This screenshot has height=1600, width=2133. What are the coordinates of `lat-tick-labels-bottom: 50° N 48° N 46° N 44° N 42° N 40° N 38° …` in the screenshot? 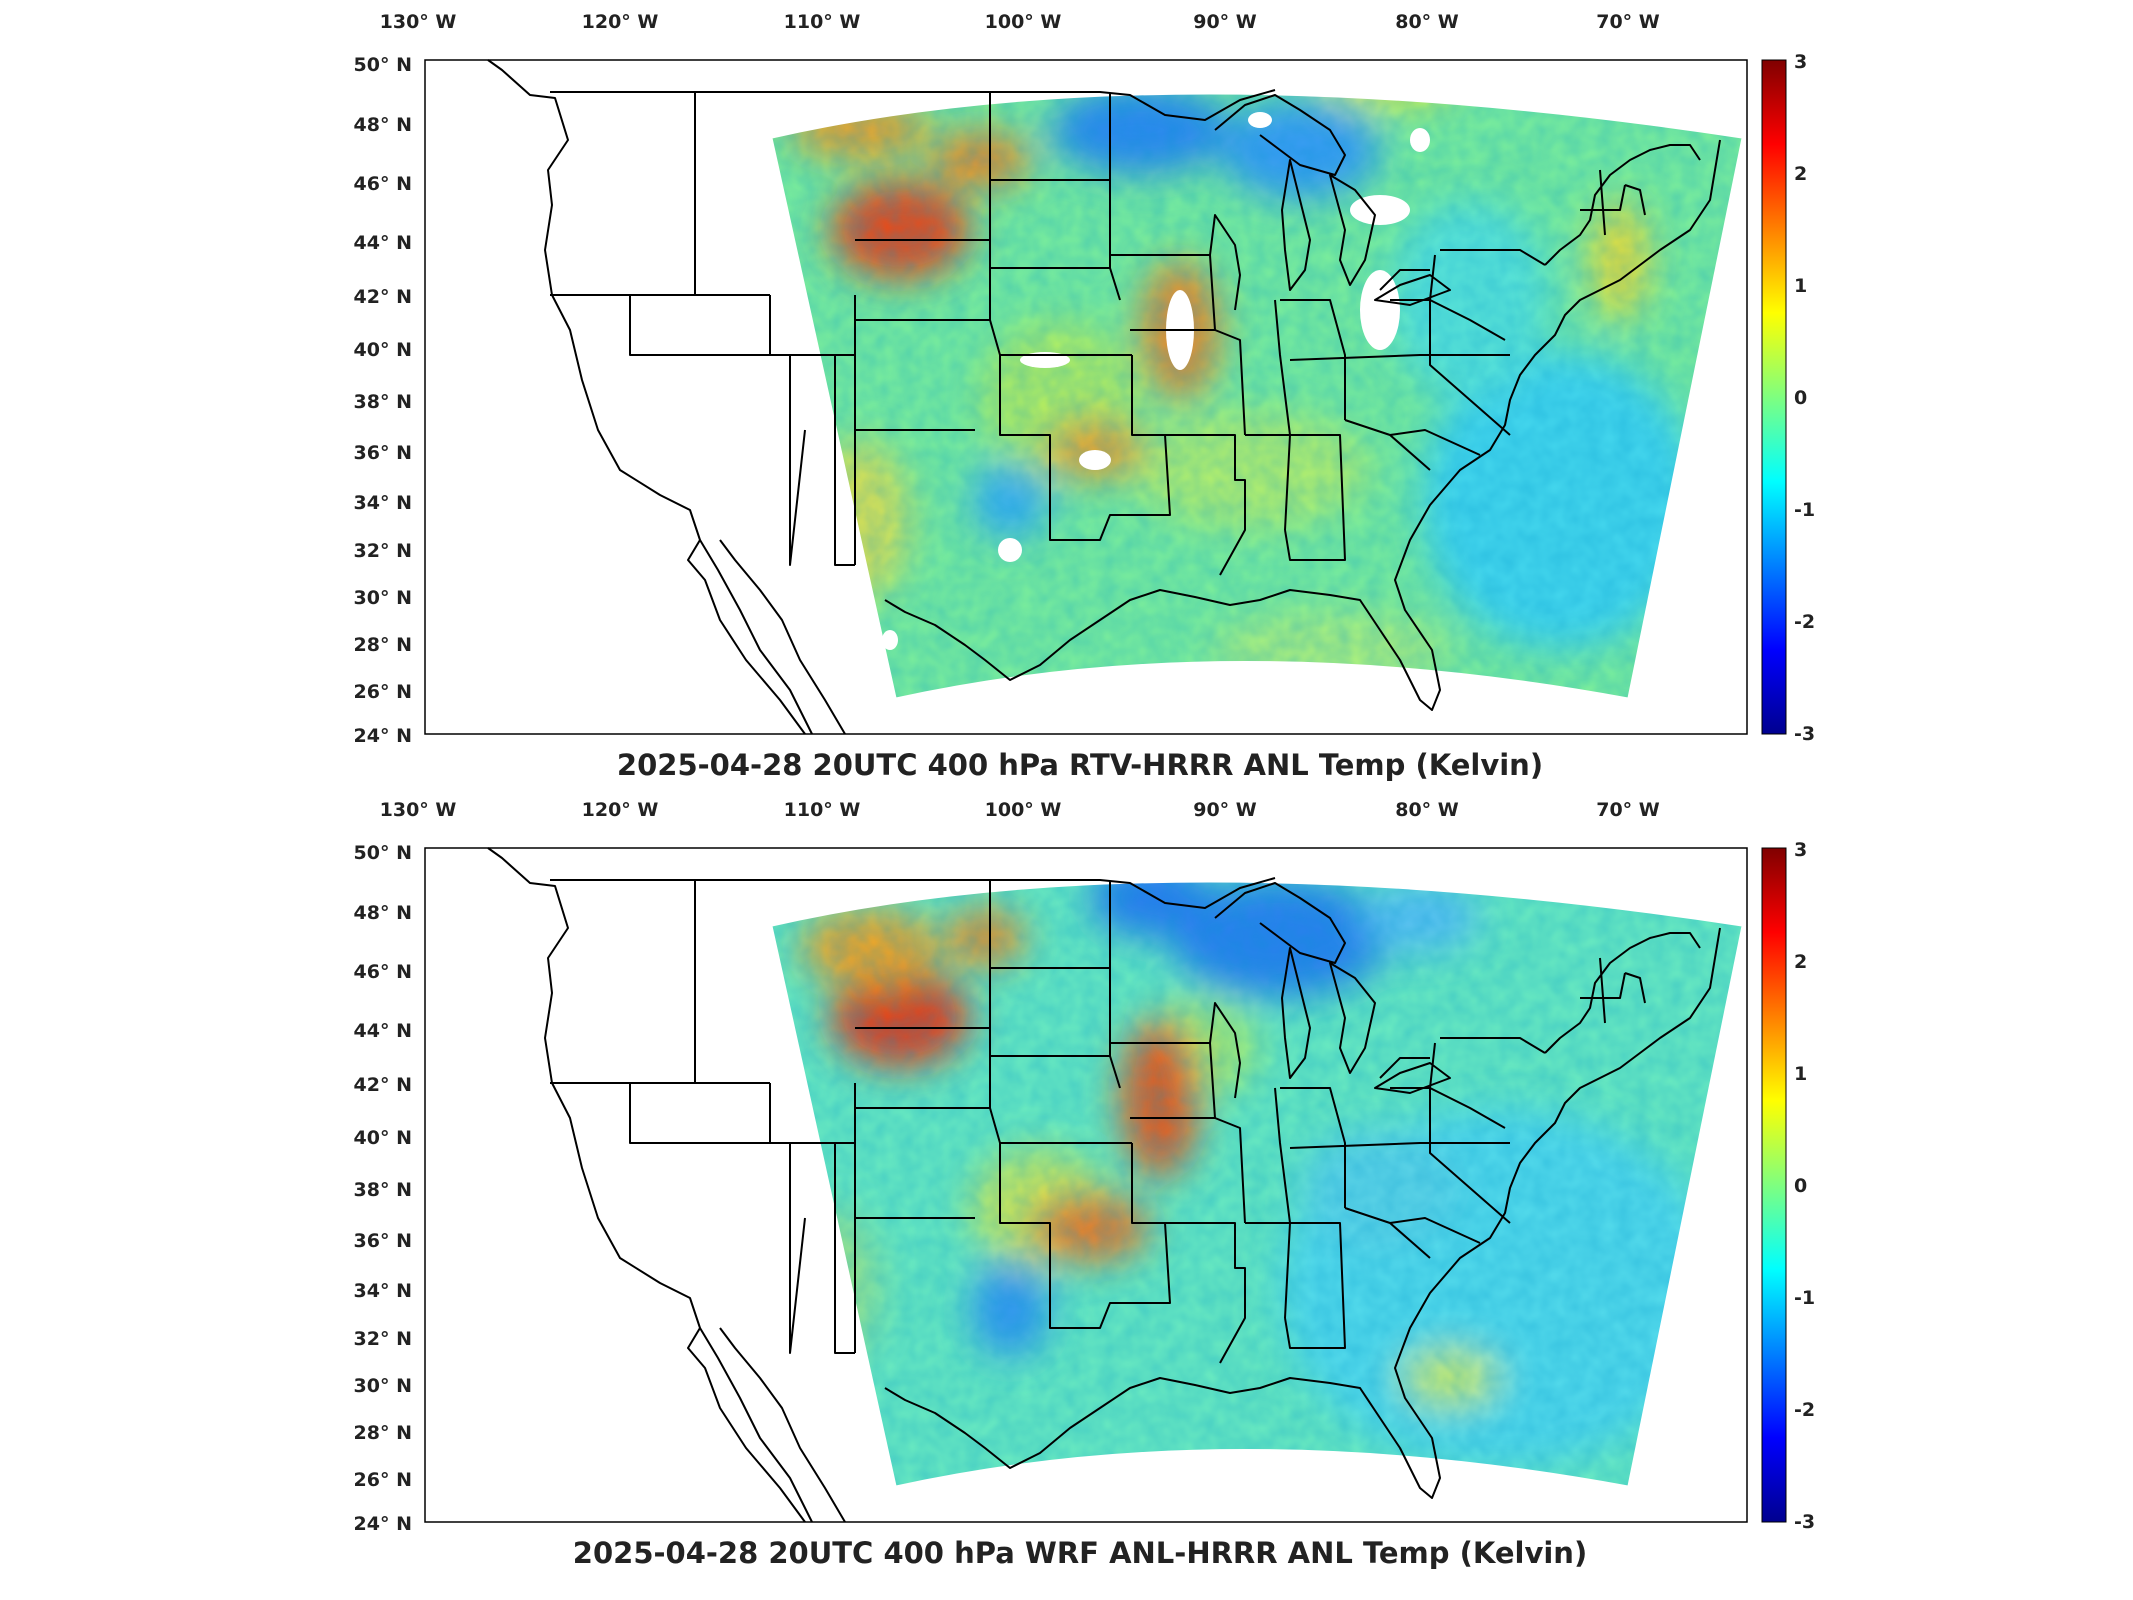 It's located at (383, 1188).